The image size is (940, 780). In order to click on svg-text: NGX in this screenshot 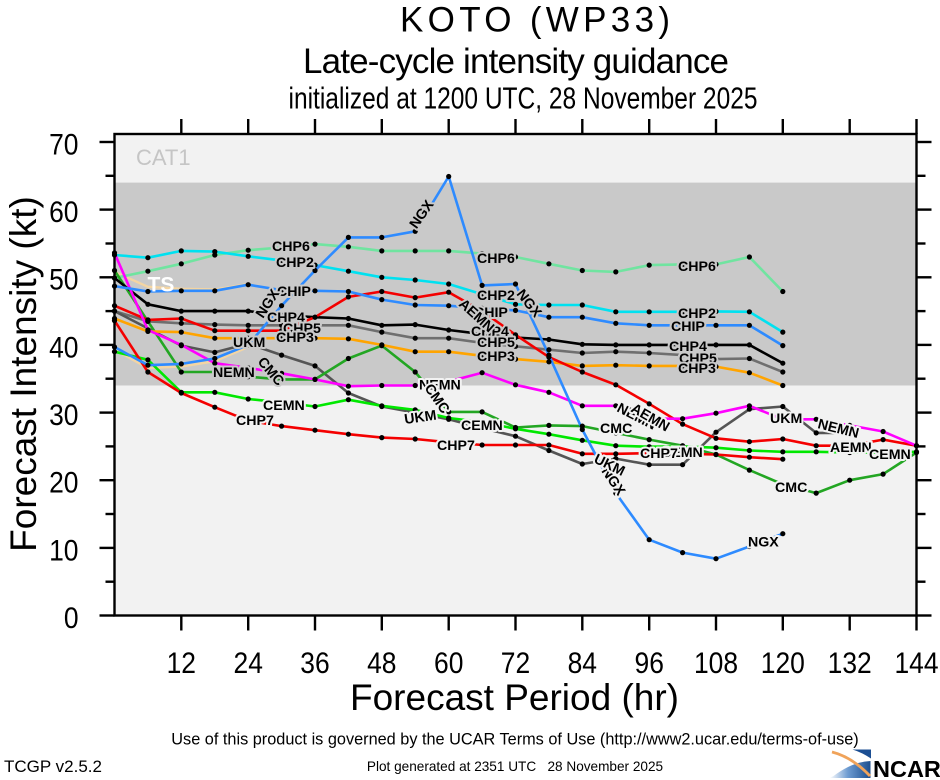, I will do `click(763, 543)`.